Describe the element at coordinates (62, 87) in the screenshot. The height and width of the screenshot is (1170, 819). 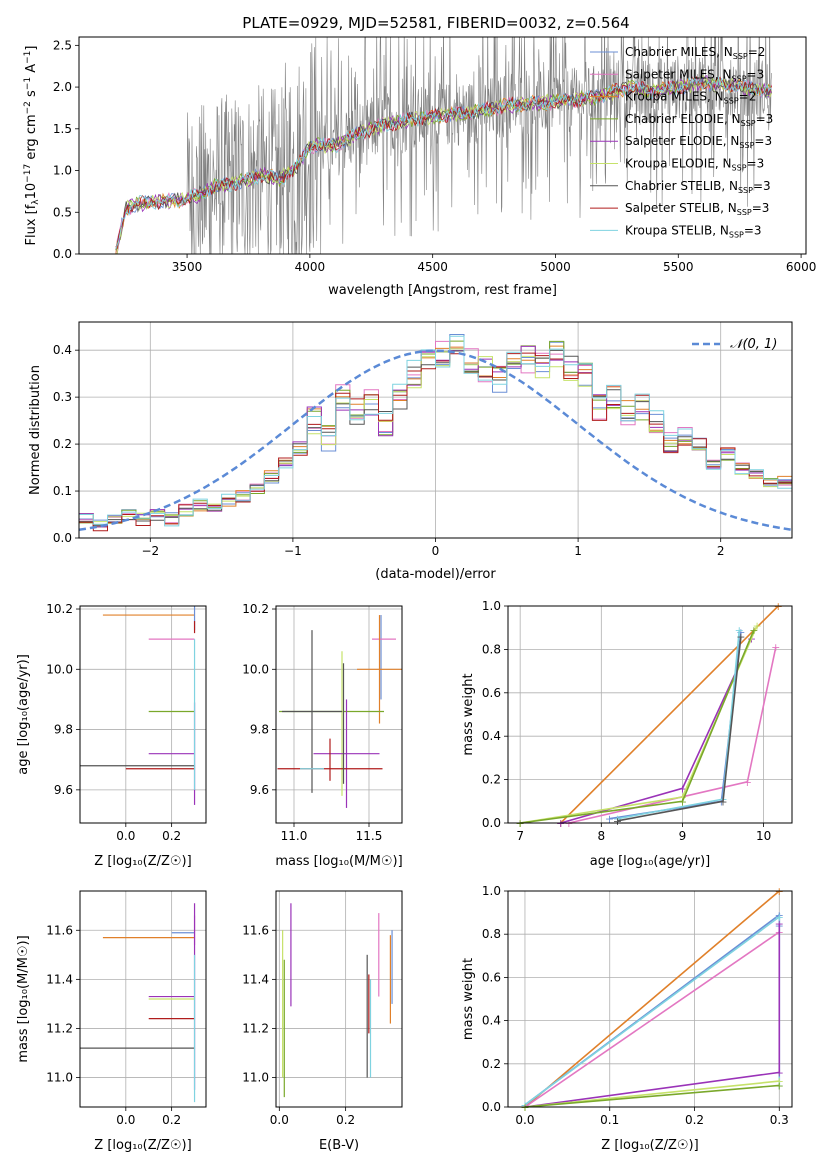
I see `y-tick-label: 2.0` at that location.